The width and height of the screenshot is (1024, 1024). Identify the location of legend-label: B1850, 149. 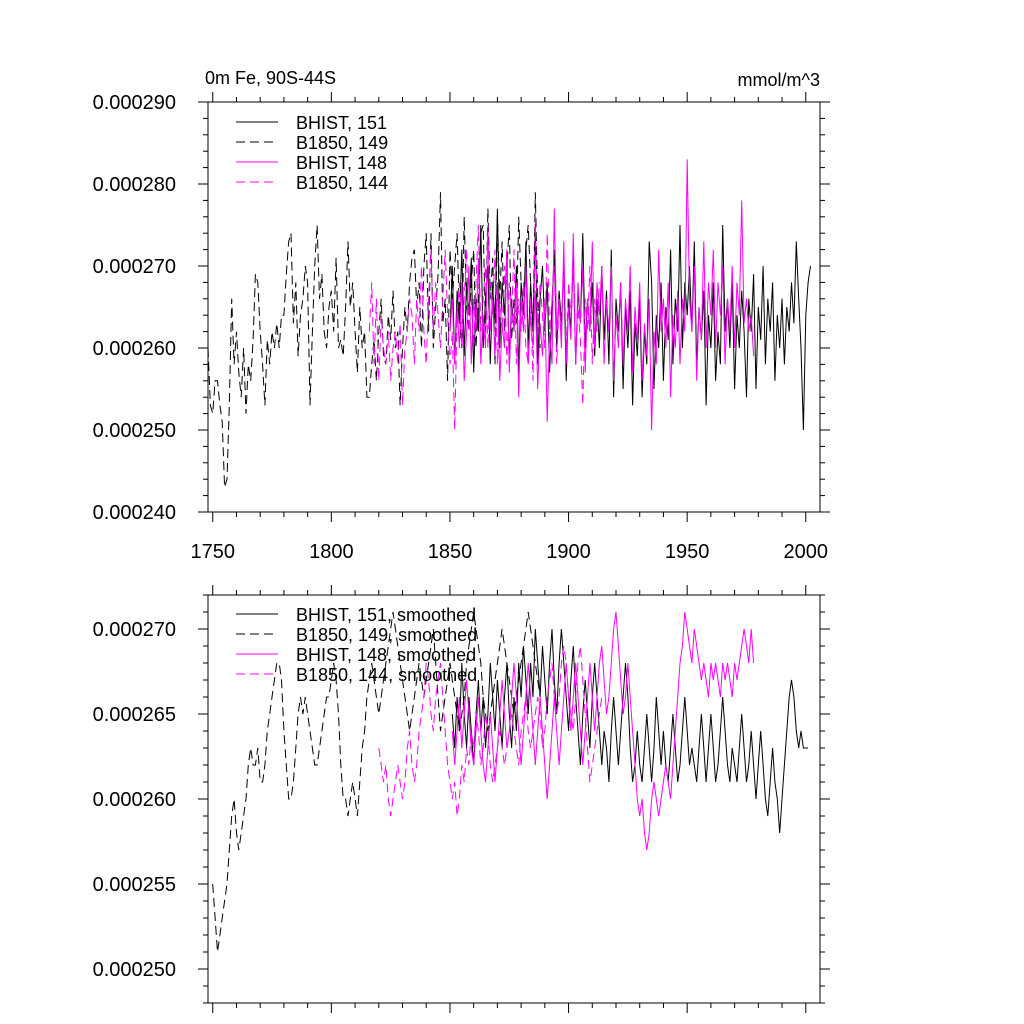
(342, 143).